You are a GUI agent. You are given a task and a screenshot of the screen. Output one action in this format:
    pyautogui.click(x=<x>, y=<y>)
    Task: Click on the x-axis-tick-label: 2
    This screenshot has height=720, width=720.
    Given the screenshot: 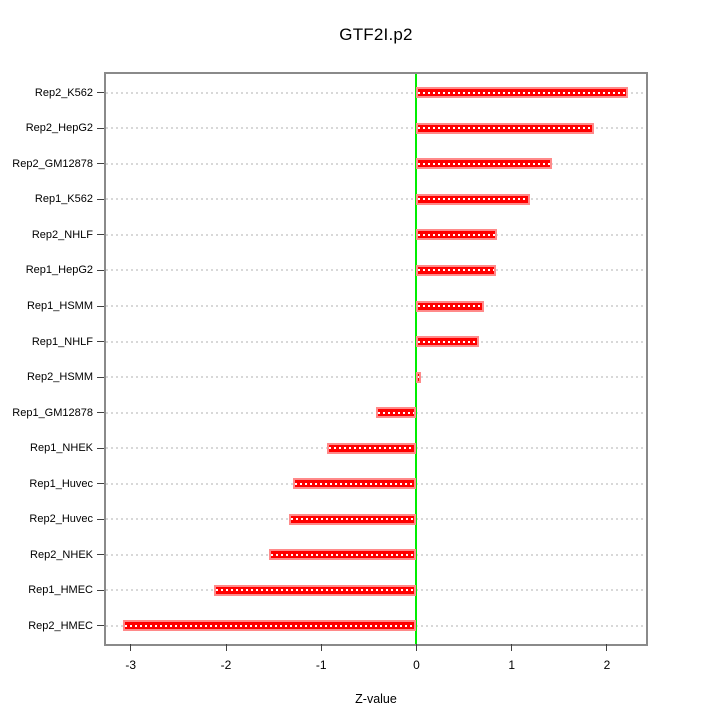 What is the action you would take?
    pyautogui.click(x=607, y=665)
    